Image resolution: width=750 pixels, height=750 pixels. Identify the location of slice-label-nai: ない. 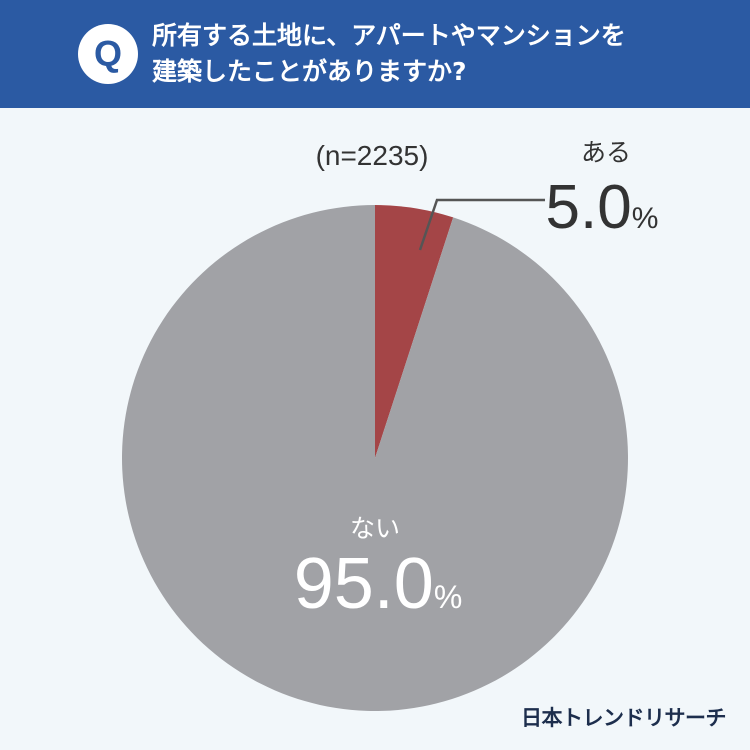
(375, 528).